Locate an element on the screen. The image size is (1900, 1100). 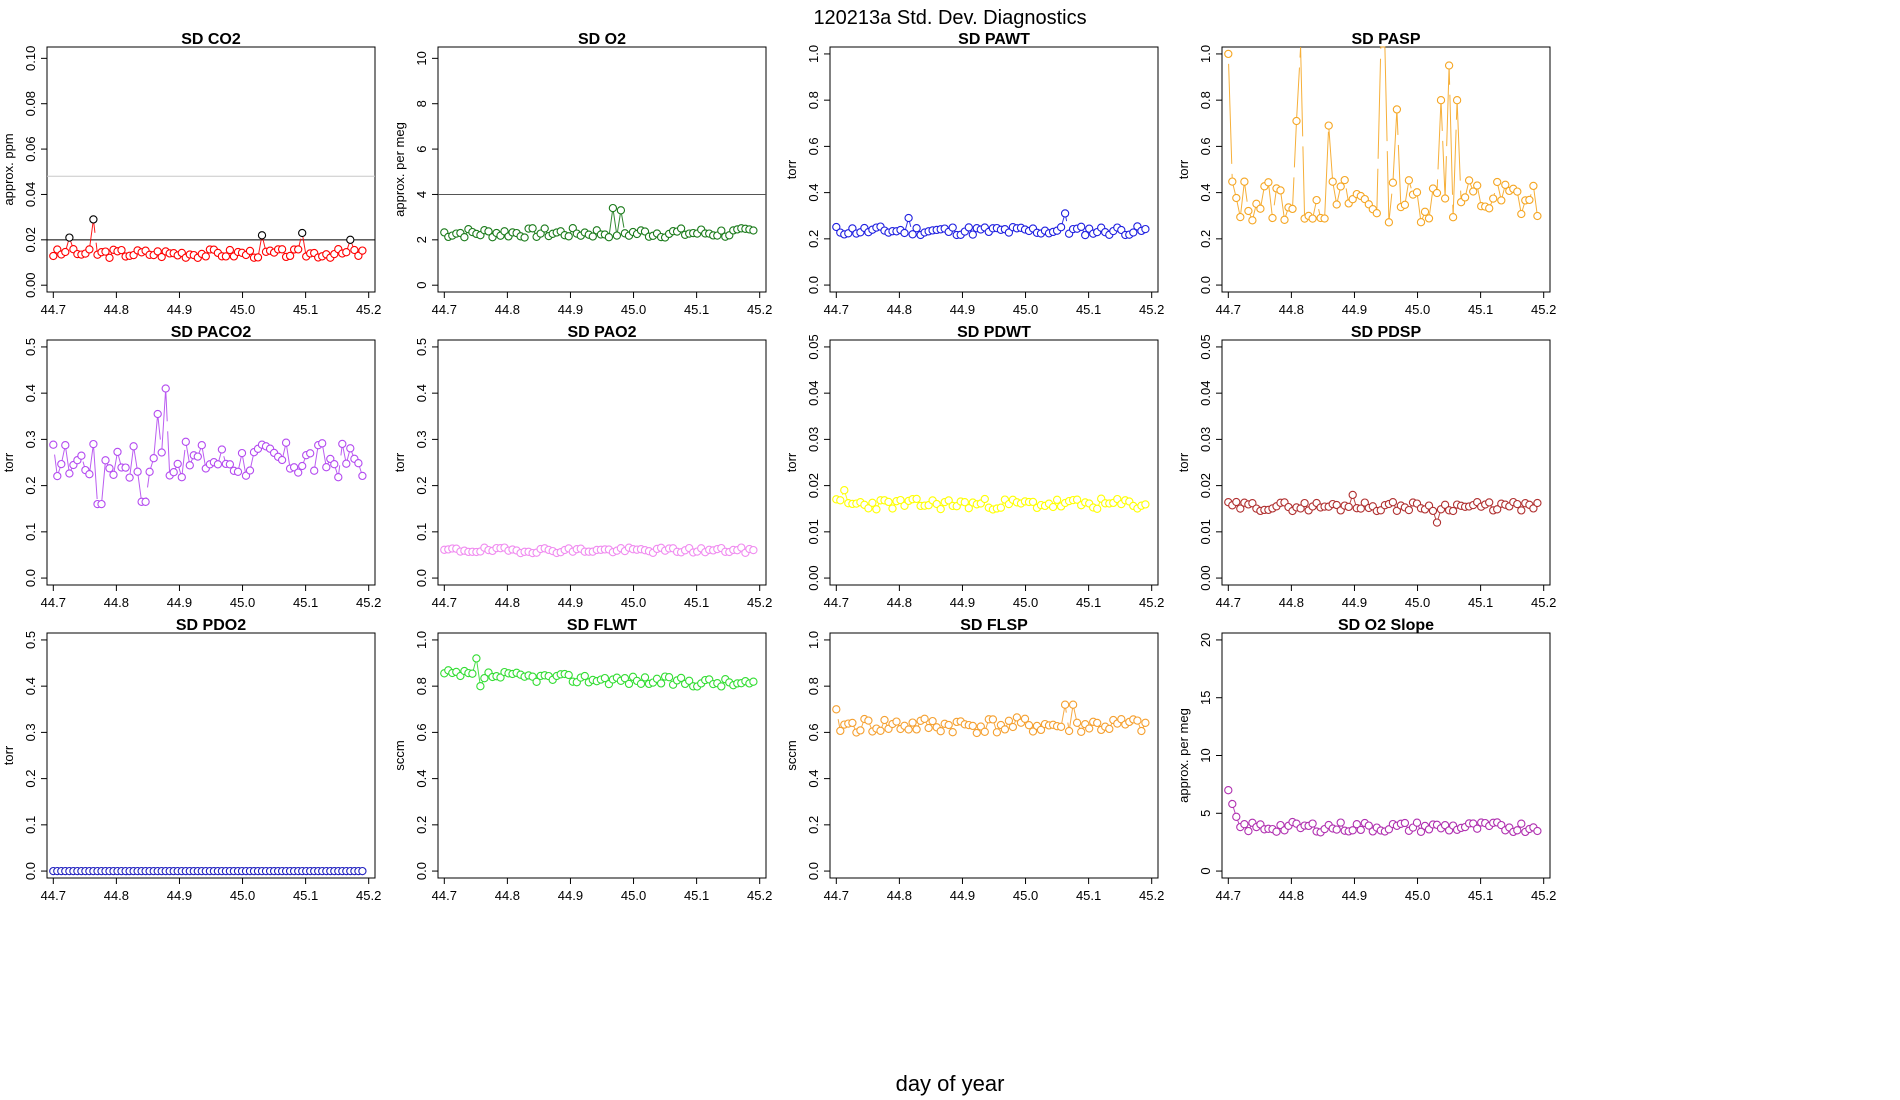
y-tick-label: 0.02 is located at coordinates (1205, 485).